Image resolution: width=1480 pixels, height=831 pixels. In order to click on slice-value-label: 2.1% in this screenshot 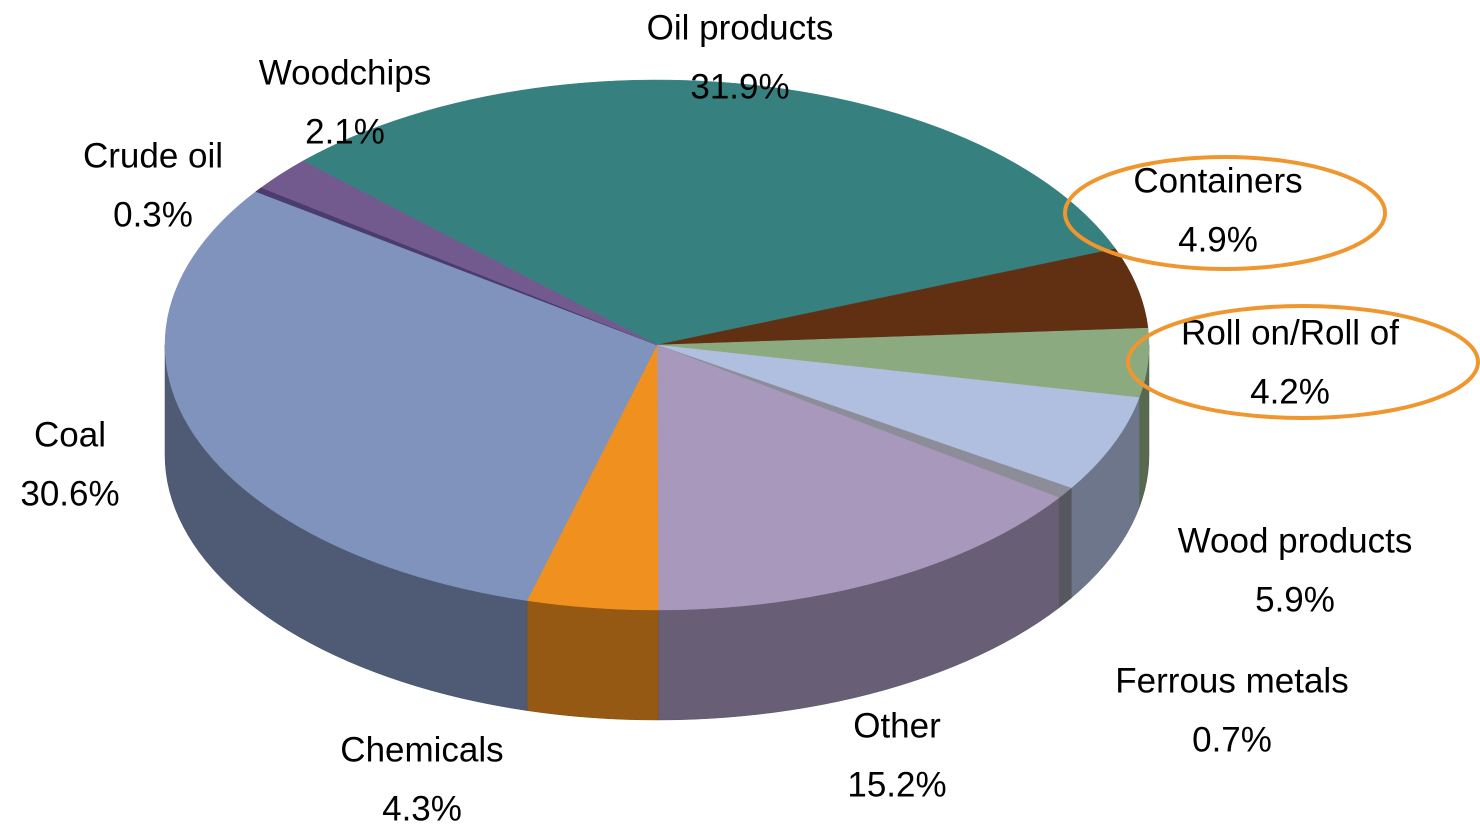, I will do `click(345, 131)`.